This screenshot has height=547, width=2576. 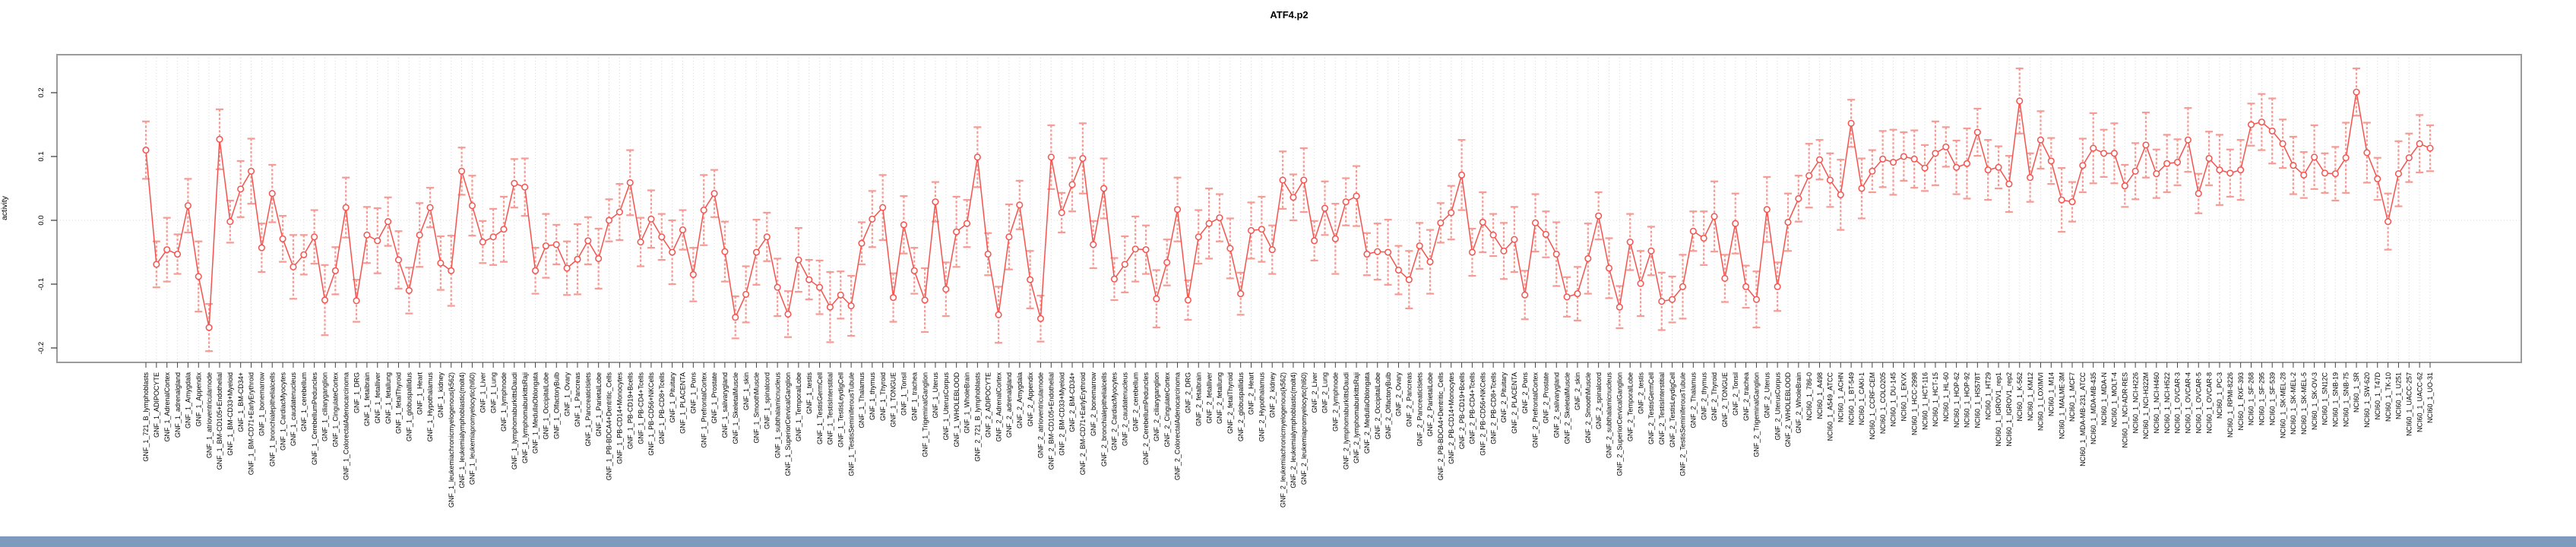 What do you see at coordinates (2209, 403) in the screenshot?
I see `x-category-label: NCI60_1_OVCAR-8` at bounding box center [2209, 403].